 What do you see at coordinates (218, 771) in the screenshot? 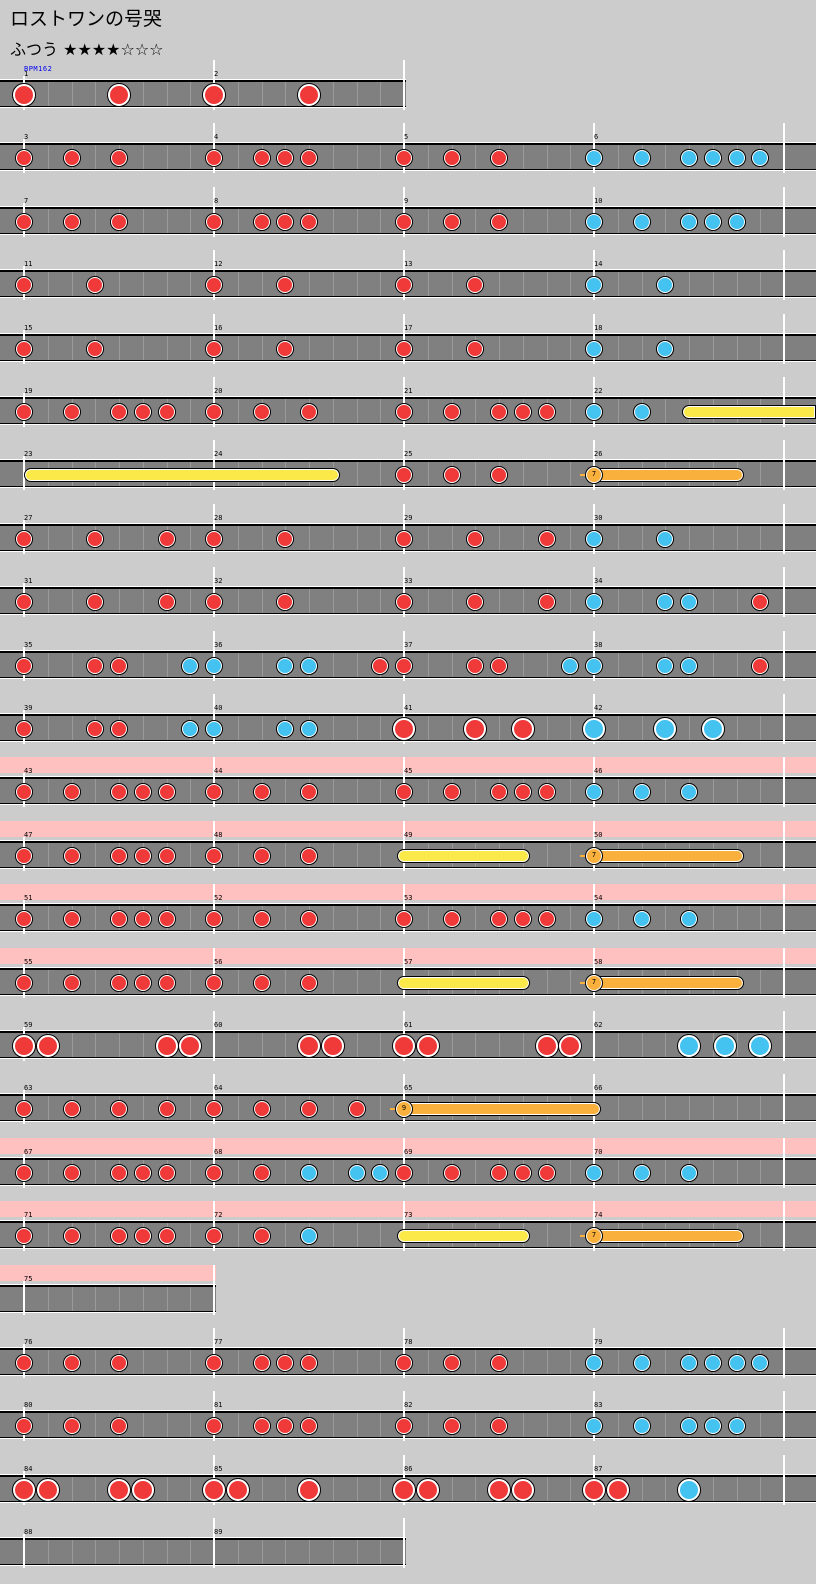
I see `measure-number: 44` at bounding box center [218, 771].